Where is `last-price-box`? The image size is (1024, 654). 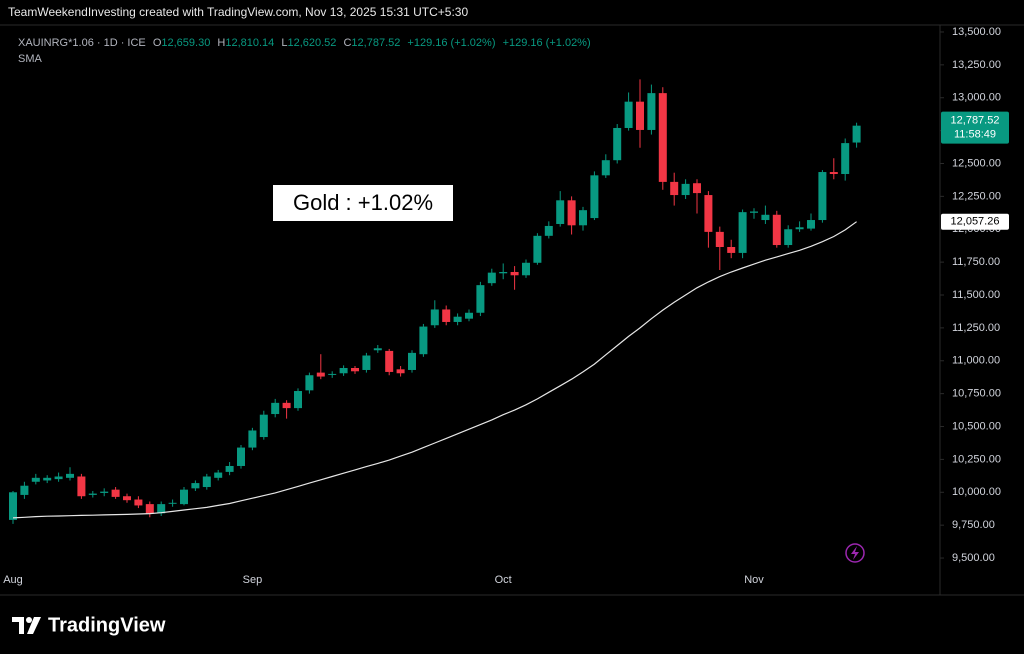
last-price-box is located at coordinates (975, 127).